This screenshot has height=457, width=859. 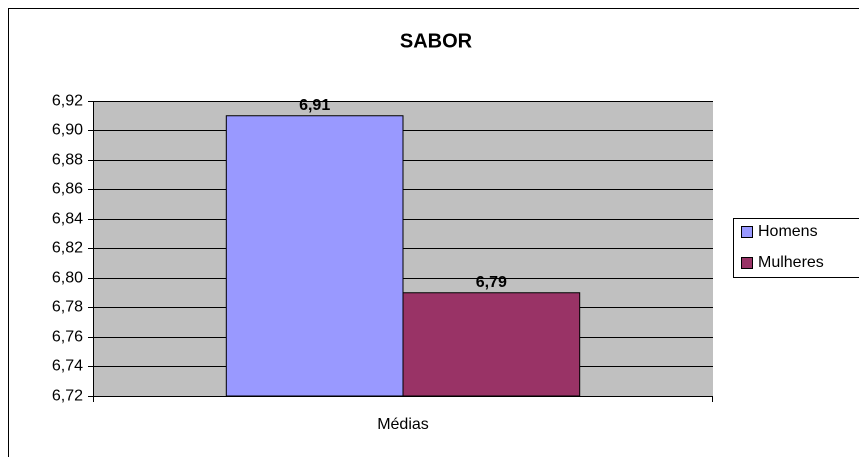 I want to click on y-tick-label: 6,74, so click(x=67, y=366).